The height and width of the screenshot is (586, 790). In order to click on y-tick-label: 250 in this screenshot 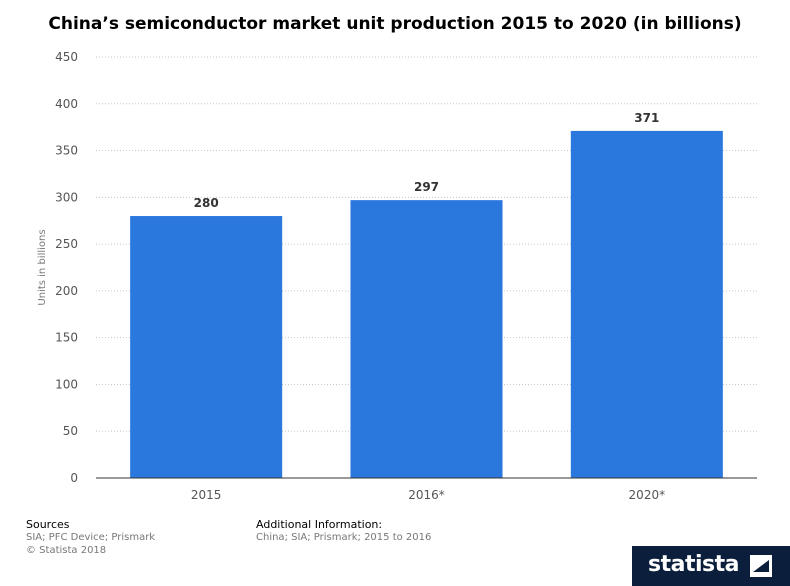, I will do `click(66, 244)`.